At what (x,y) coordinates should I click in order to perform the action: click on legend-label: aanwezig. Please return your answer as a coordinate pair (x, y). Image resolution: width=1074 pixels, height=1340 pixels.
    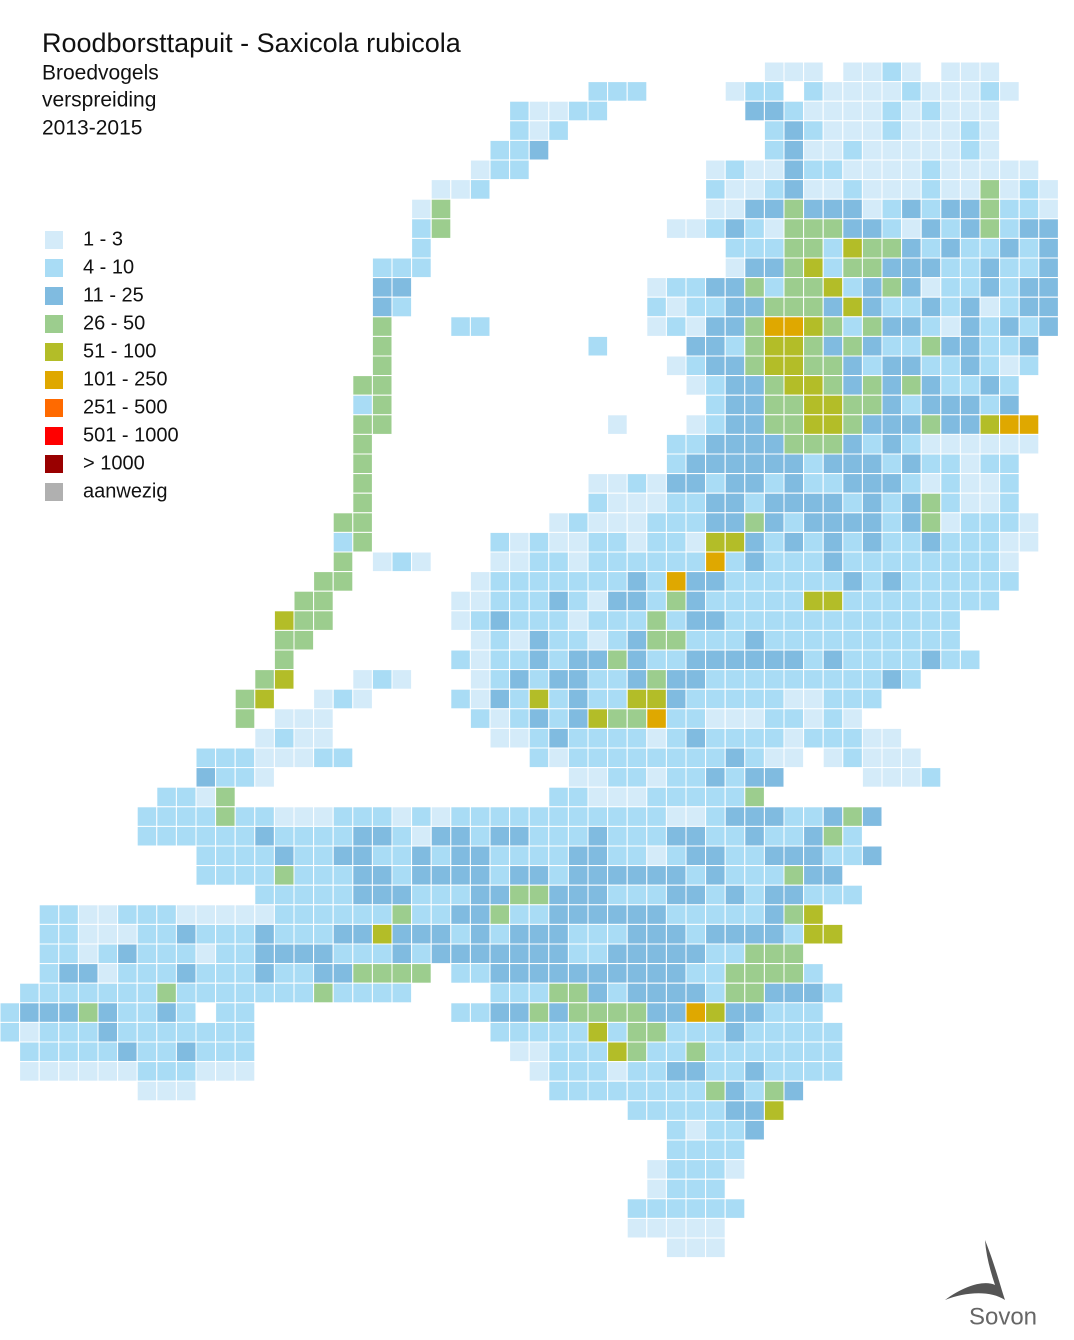
    Looking at the image, I should click on (125, 491).